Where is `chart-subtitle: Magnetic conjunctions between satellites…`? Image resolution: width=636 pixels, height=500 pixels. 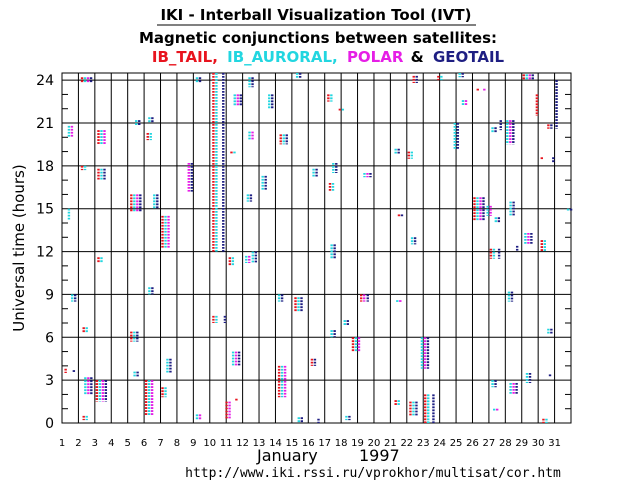 chart-subtitle: Magnetic conjunctions between satellites… is located at coordinates (318, 38).